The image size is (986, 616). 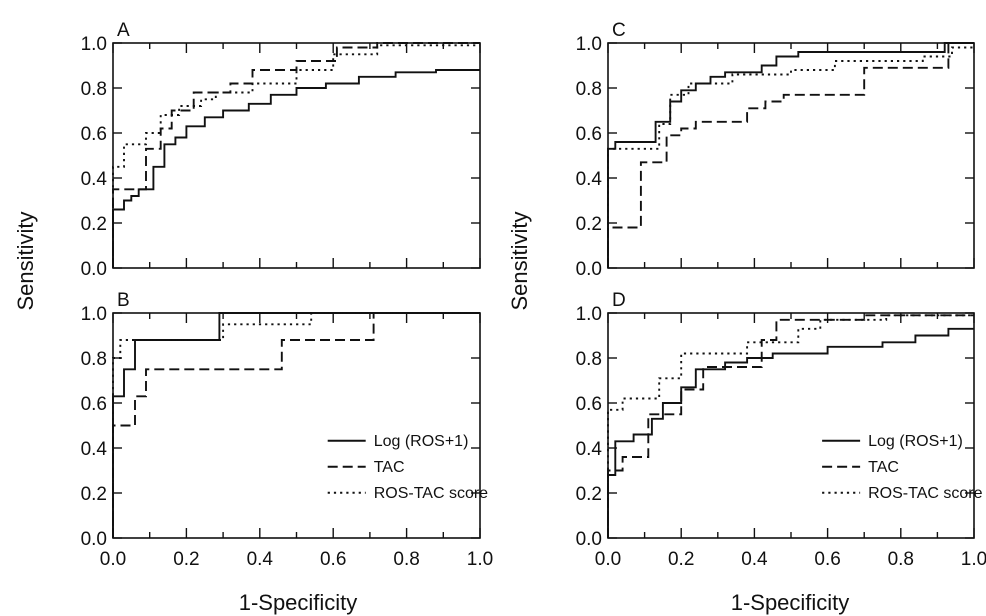 What do you see at coordinates (519, 260) in the screenshot?
I see `y-axis-title-right: Sensitivity` at bounding box center [519, 260].